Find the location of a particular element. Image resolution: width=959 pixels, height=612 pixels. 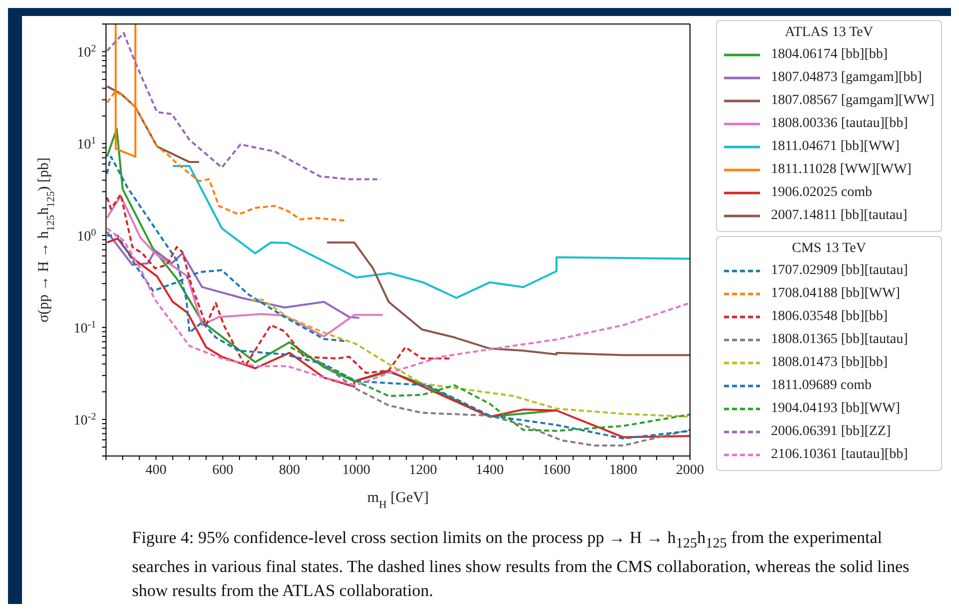

y-tick-label: 10$^{0}$ is located at coordinates (86, 235).